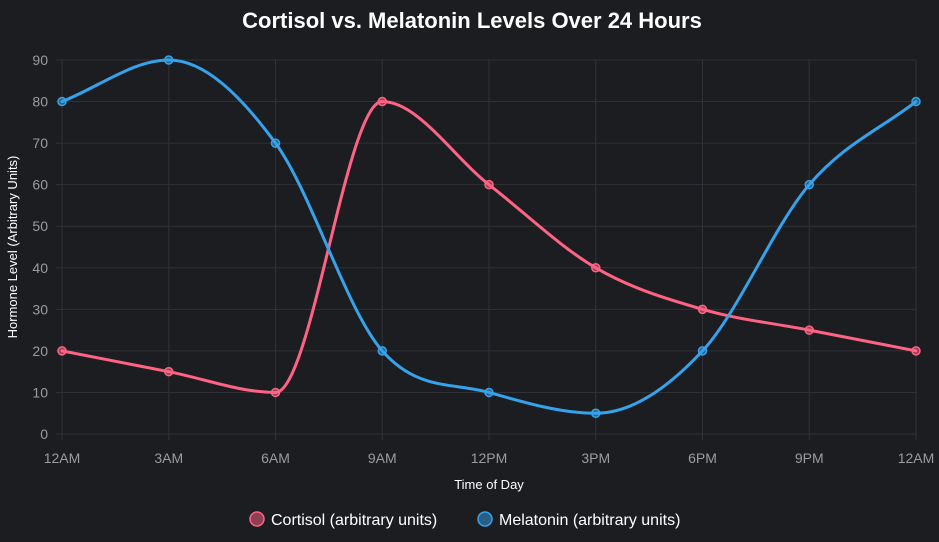  I want to click on x-tick-label: 12PM, so click(489, 458).